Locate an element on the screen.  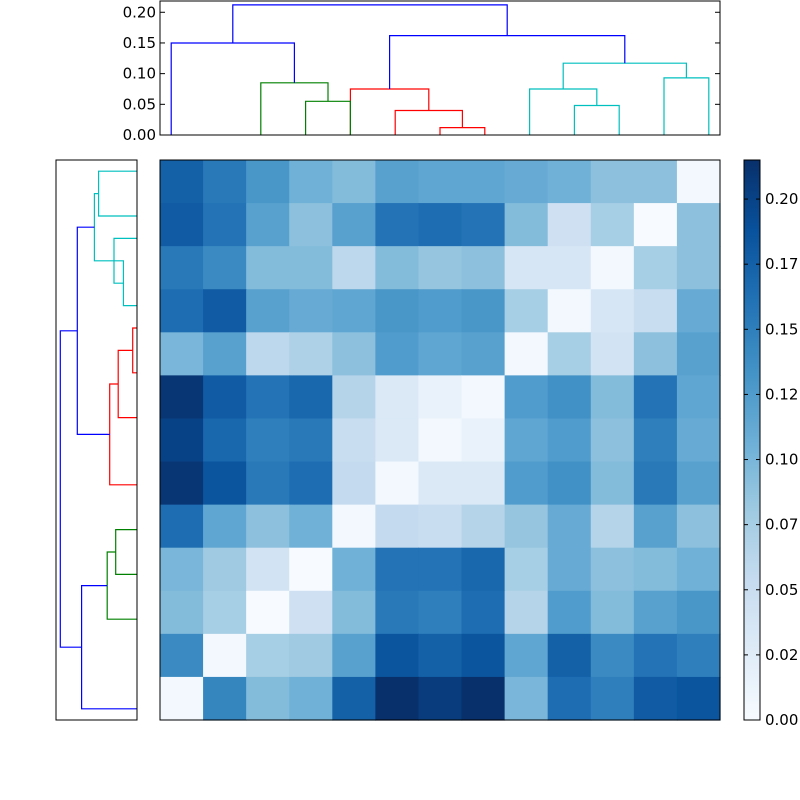
left-dendrogram-link is located at coordinates (70, 489).